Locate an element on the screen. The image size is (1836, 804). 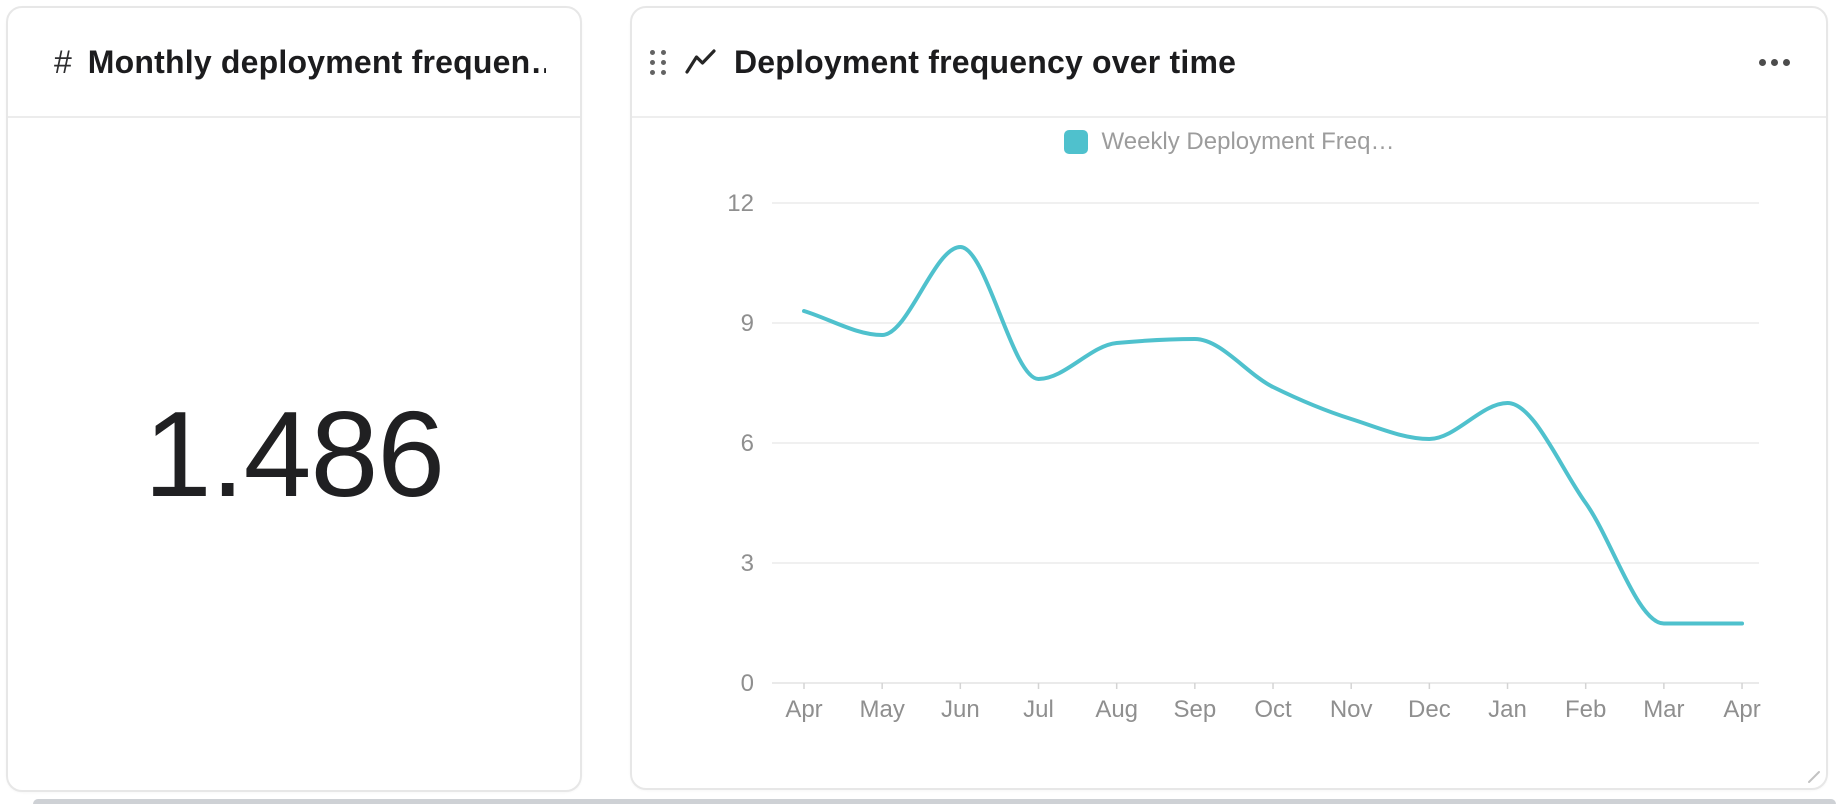
number-widget-icon: # is located at coordinates (63, 62).